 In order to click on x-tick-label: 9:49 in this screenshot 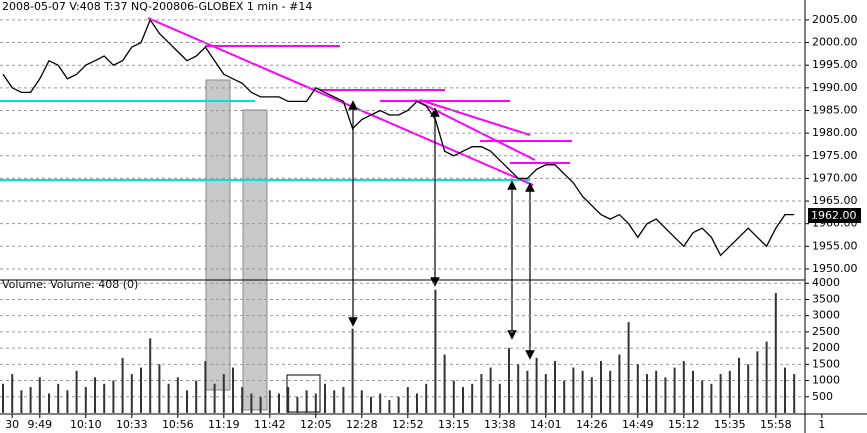, I will do `click(39, 424)`.